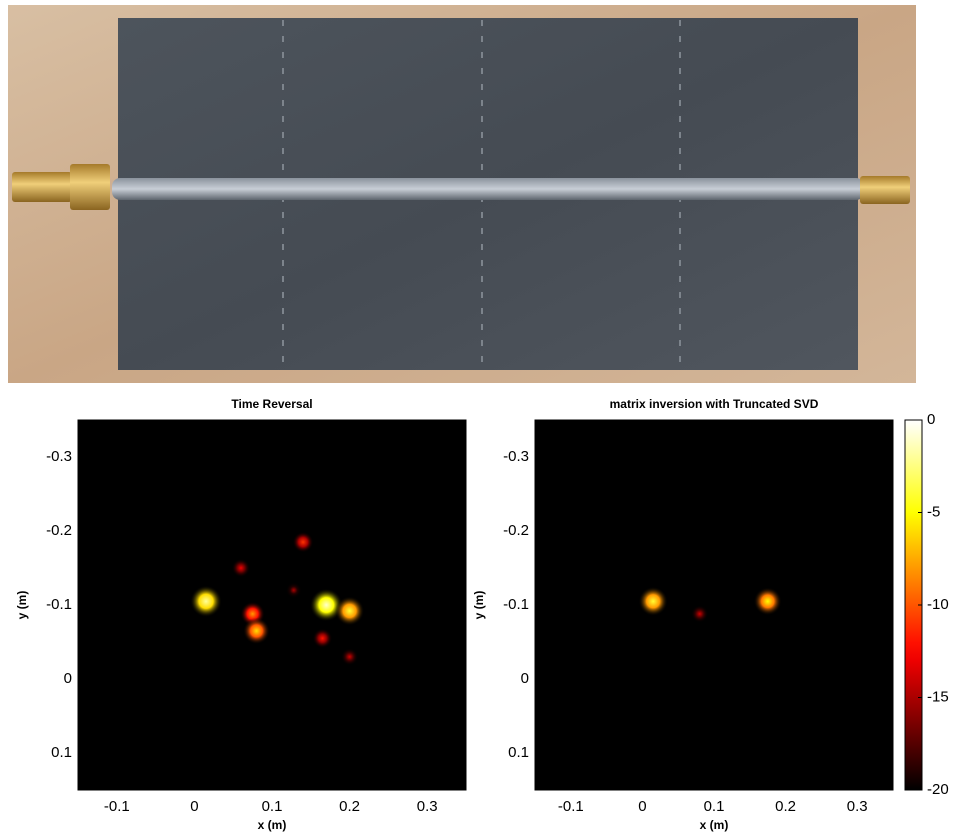 Image resolution: width=955 pixels, height=837 pixels. What do you see at coordinates (714, 404) in the screenshot?
I see `chart-title: matrix inversion with Truncated SVD` at bounding box center [714, 404].